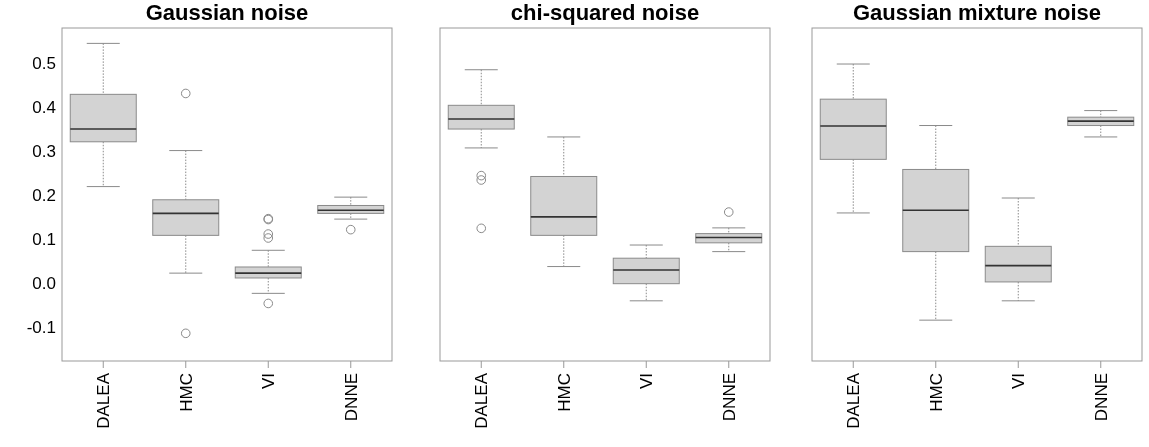 The width and height of the screenshot is (1149, 447). What do you see at coordinates (44, 239) in the screenshot?
I see `y-tick-label: 0.1` at bounding box center [44, 239].